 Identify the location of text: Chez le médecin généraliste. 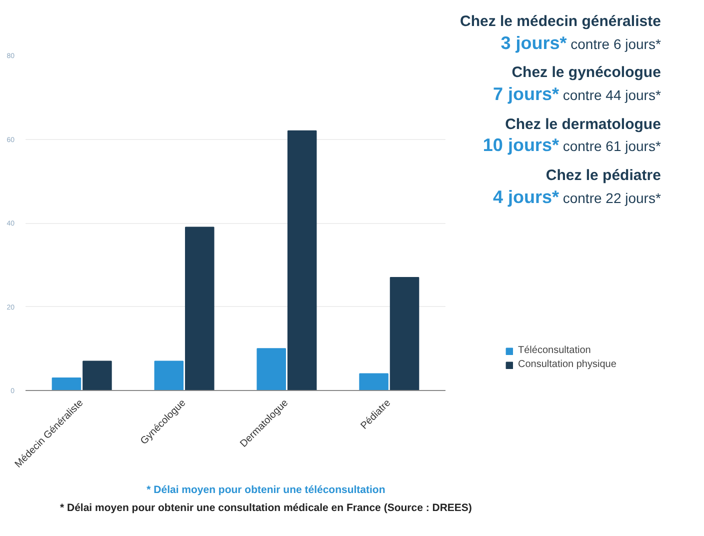
(560, 22).